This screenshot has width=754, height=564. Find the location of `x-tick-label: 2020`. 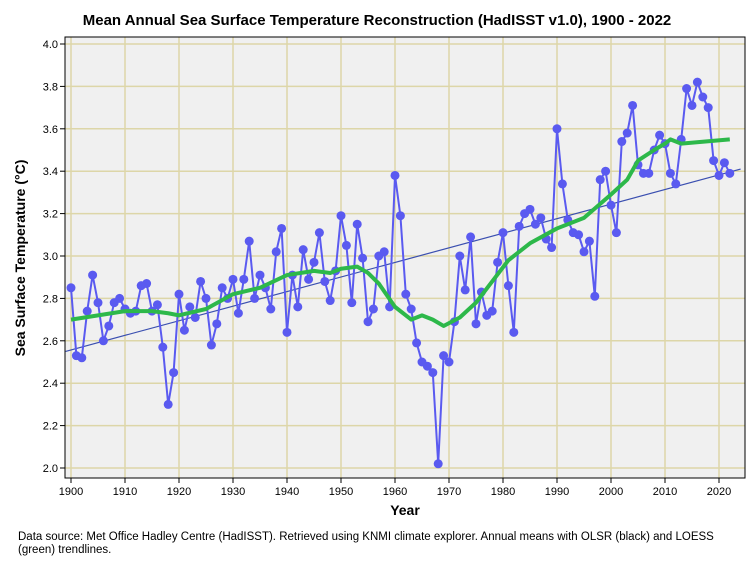

x-tick-label: 2020 is located at coordinates (719, 492).